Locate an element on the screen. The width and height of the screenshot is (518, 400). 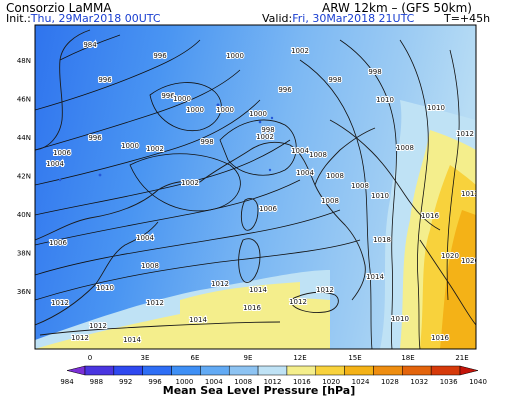
color-scale-tick: 1028 is located at coordinates (390, 382).